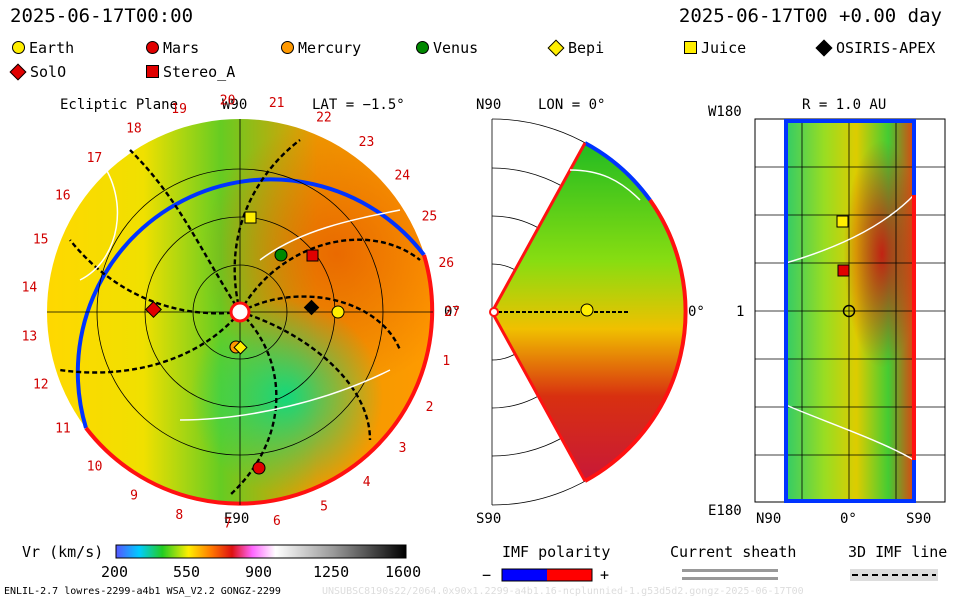 The width and height of the screenshot is (960, 600). What do you see at coordinates (769, 519) in the screenshot?
I see `radial-x-left: N90` at bounding box center [769, 519].